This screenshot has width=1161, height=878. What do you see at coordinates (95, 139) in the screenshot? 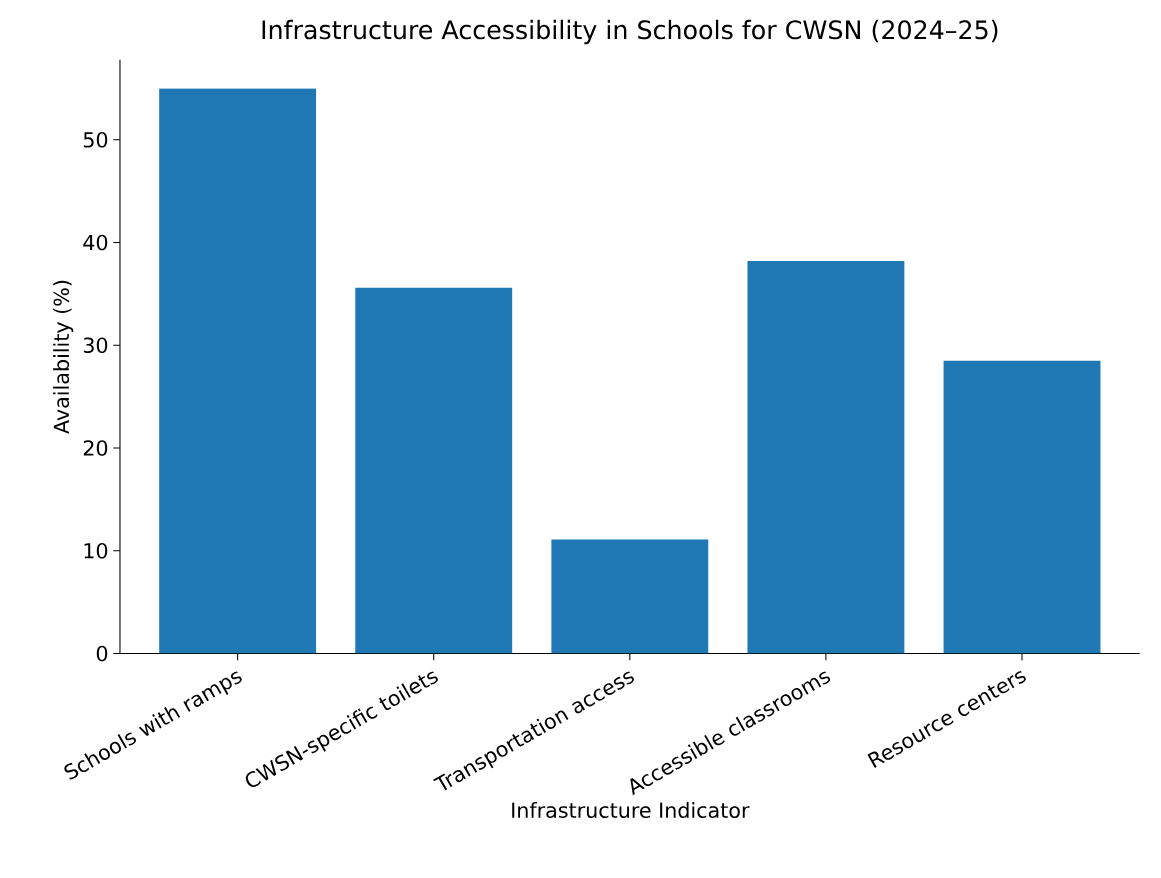
I see `y-tick-label: 50` at bounding box center [95, 139].